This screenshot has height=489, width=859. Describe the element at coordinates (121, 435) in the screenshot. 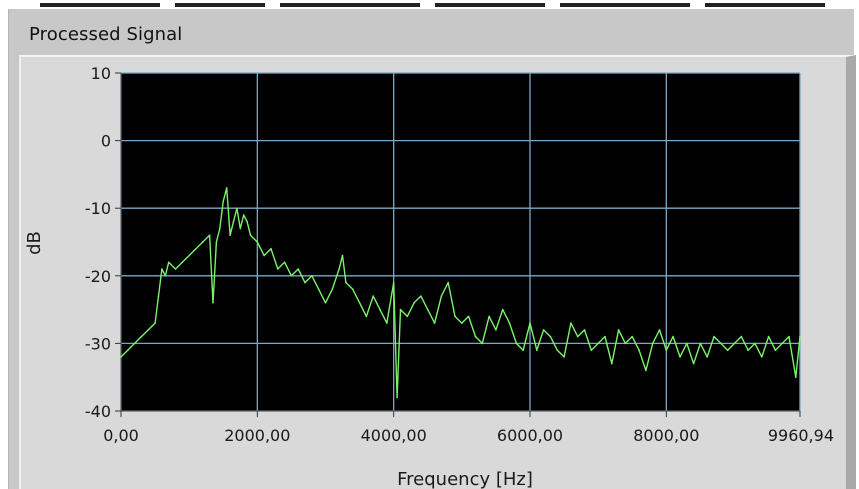

I see `x-tick-label: 0,00` at that location.